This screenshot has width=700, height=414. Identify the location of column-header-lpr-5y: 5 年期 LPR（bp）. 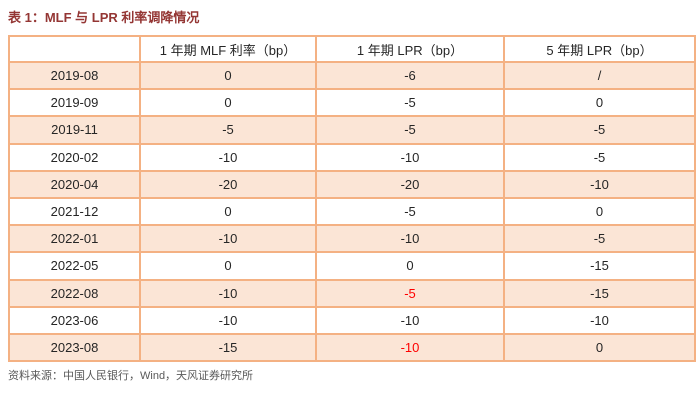
(599, 49).